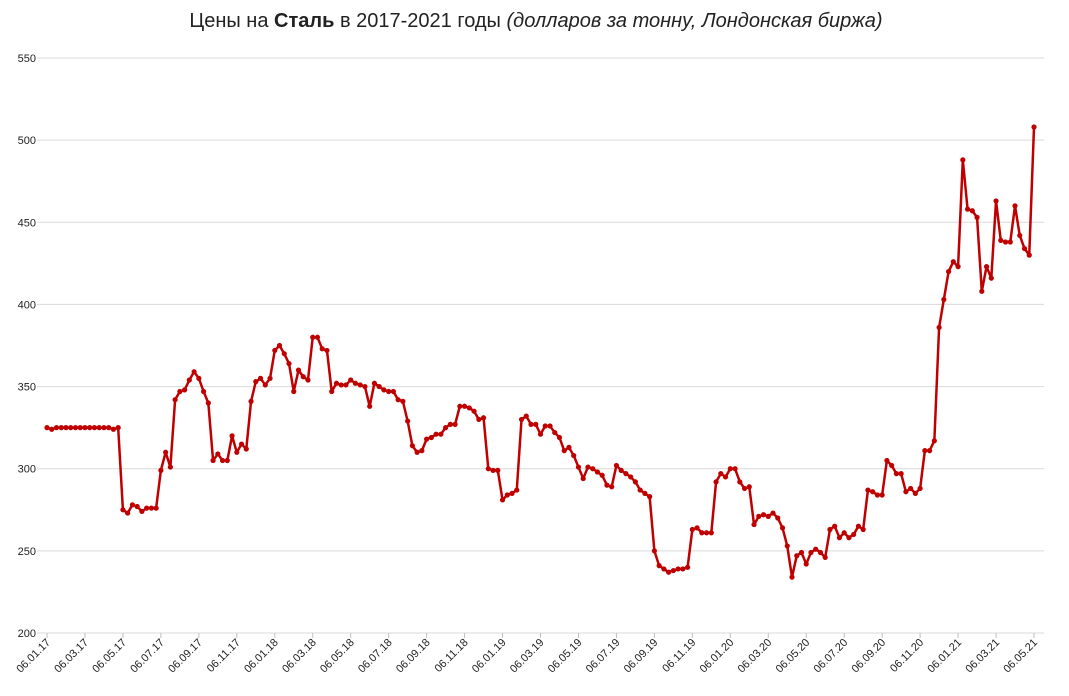 Image resolution: width=1069 pixels, height=696 pixels. Describe the element at coordinates (27, 59) in the screenshot. I see `y-tick-label: 550` at that location.